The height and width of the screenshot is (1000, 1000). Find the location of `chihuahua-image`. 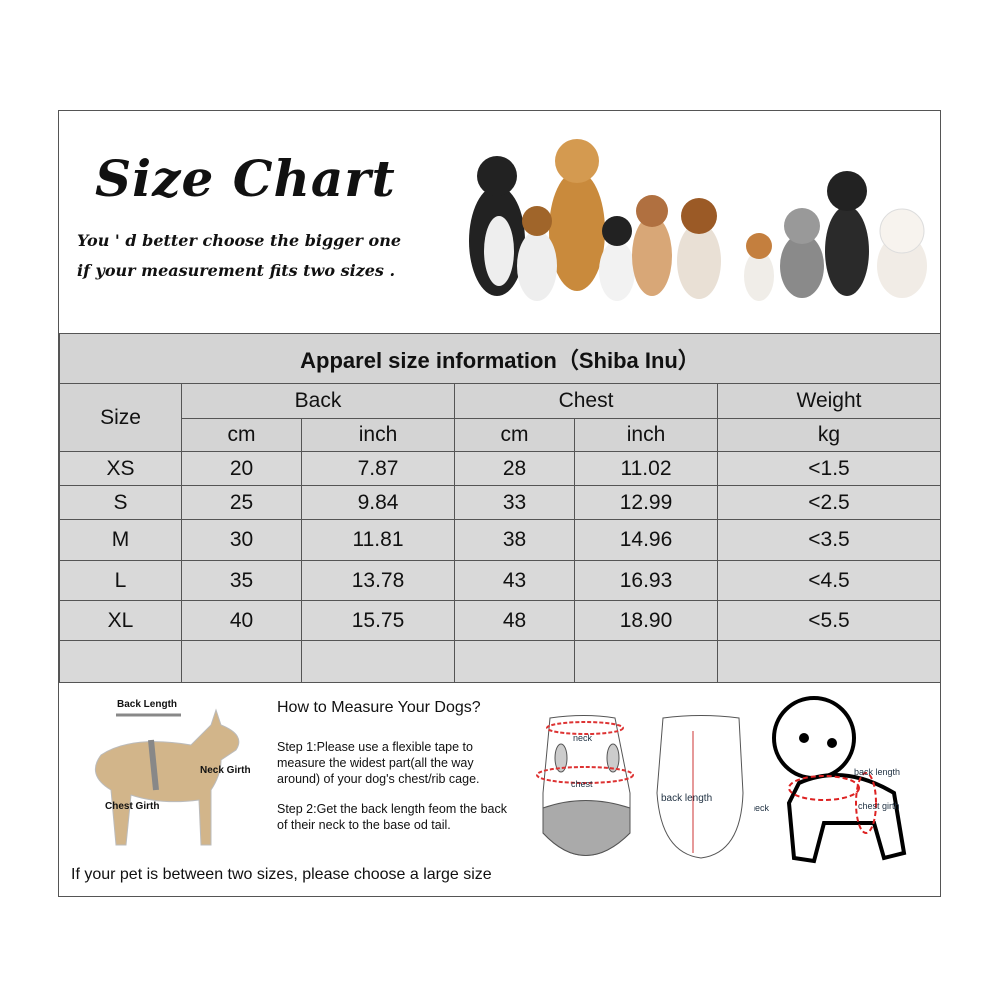

chihuahua-image is located at coordinates (759, 267).